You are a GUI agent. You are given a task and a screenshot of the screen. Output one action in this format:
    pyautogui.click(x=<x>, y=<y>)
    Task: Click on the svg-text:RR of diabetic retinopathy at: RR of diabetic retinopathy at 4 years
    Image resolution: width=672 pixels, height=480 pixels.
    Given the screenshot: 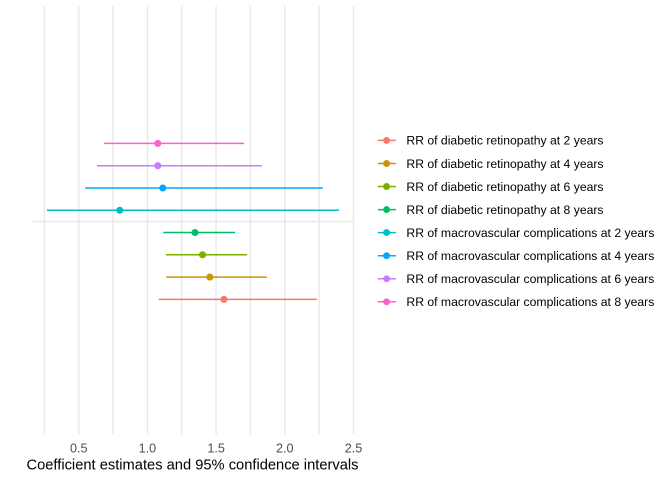 What is the action you would take?
    pyautogui.click(x=504, y=164)
    